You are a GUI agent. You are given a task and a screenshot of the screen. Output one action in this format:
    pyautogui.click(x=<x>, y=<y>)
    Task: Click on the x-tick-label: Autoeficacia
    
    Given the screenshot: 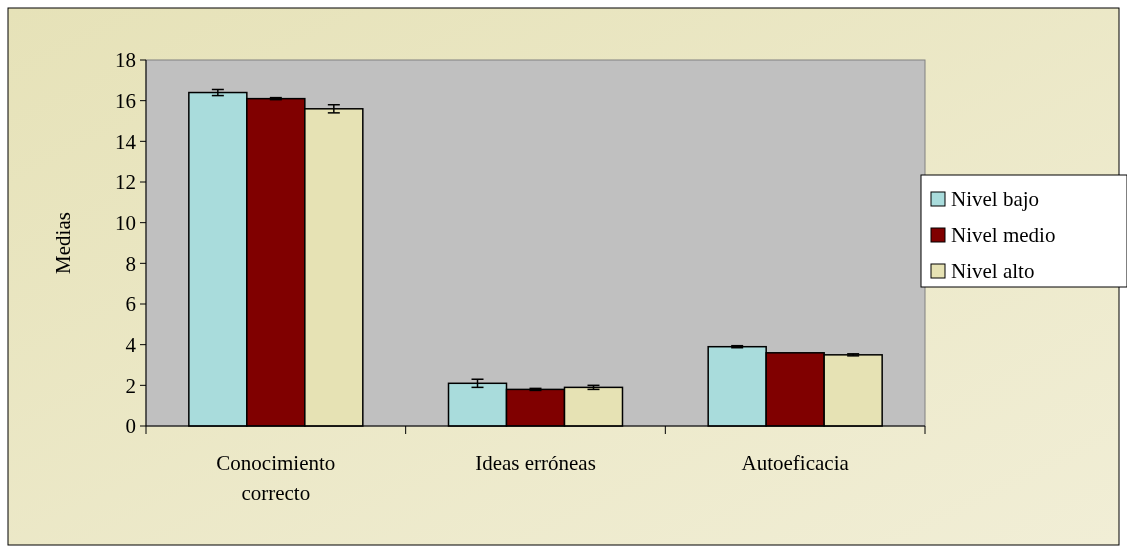 What is the action you would take?
    pyautogui.click(x=795, y=463)
    